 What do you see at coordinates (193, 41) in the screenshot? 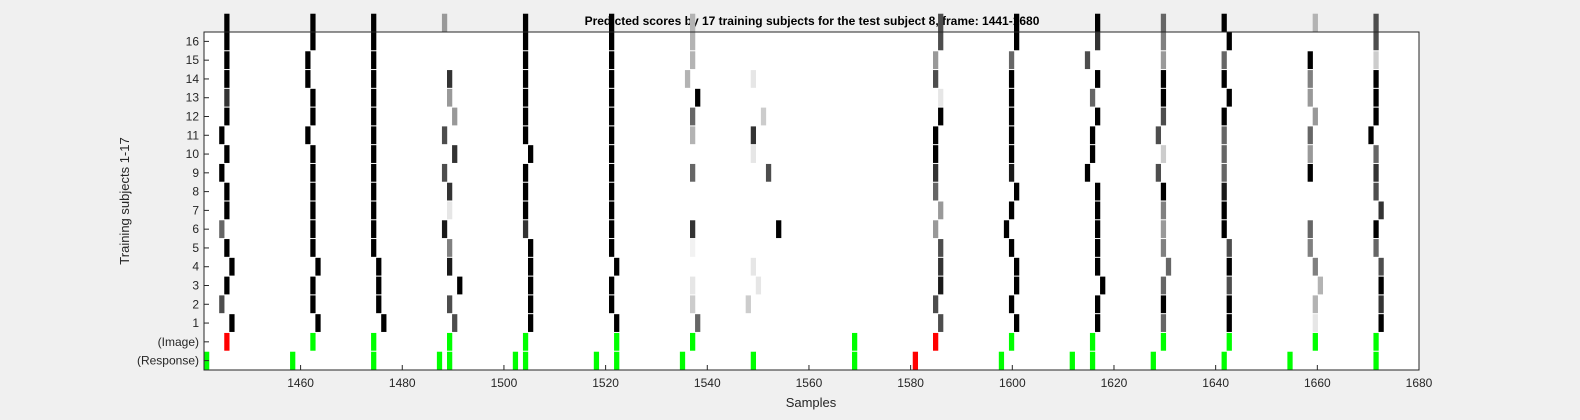
I see `y-tick-label: 16` at bounding box center [193, 41].